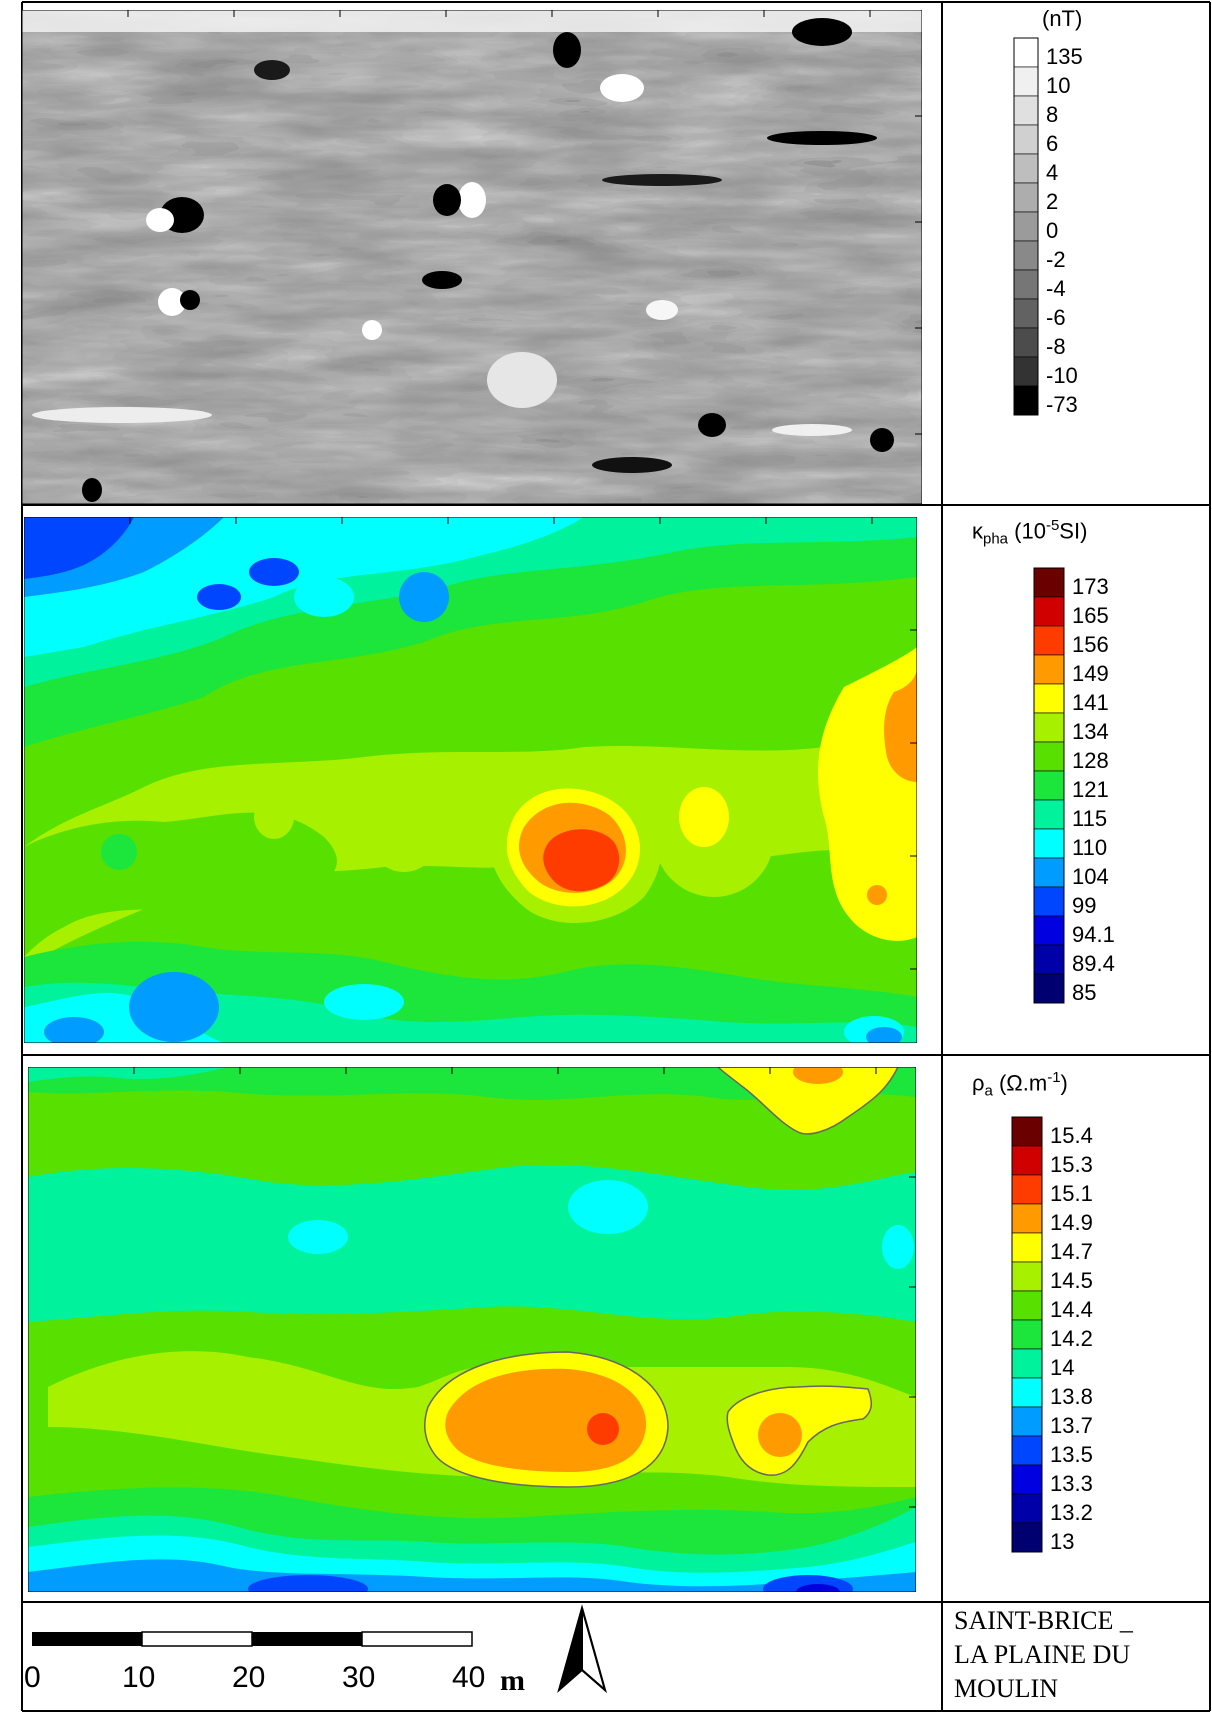 This screenshot has width=1212, height=1713. I want to click on susceptibility-legend-label: 165, so click(1090, 615).